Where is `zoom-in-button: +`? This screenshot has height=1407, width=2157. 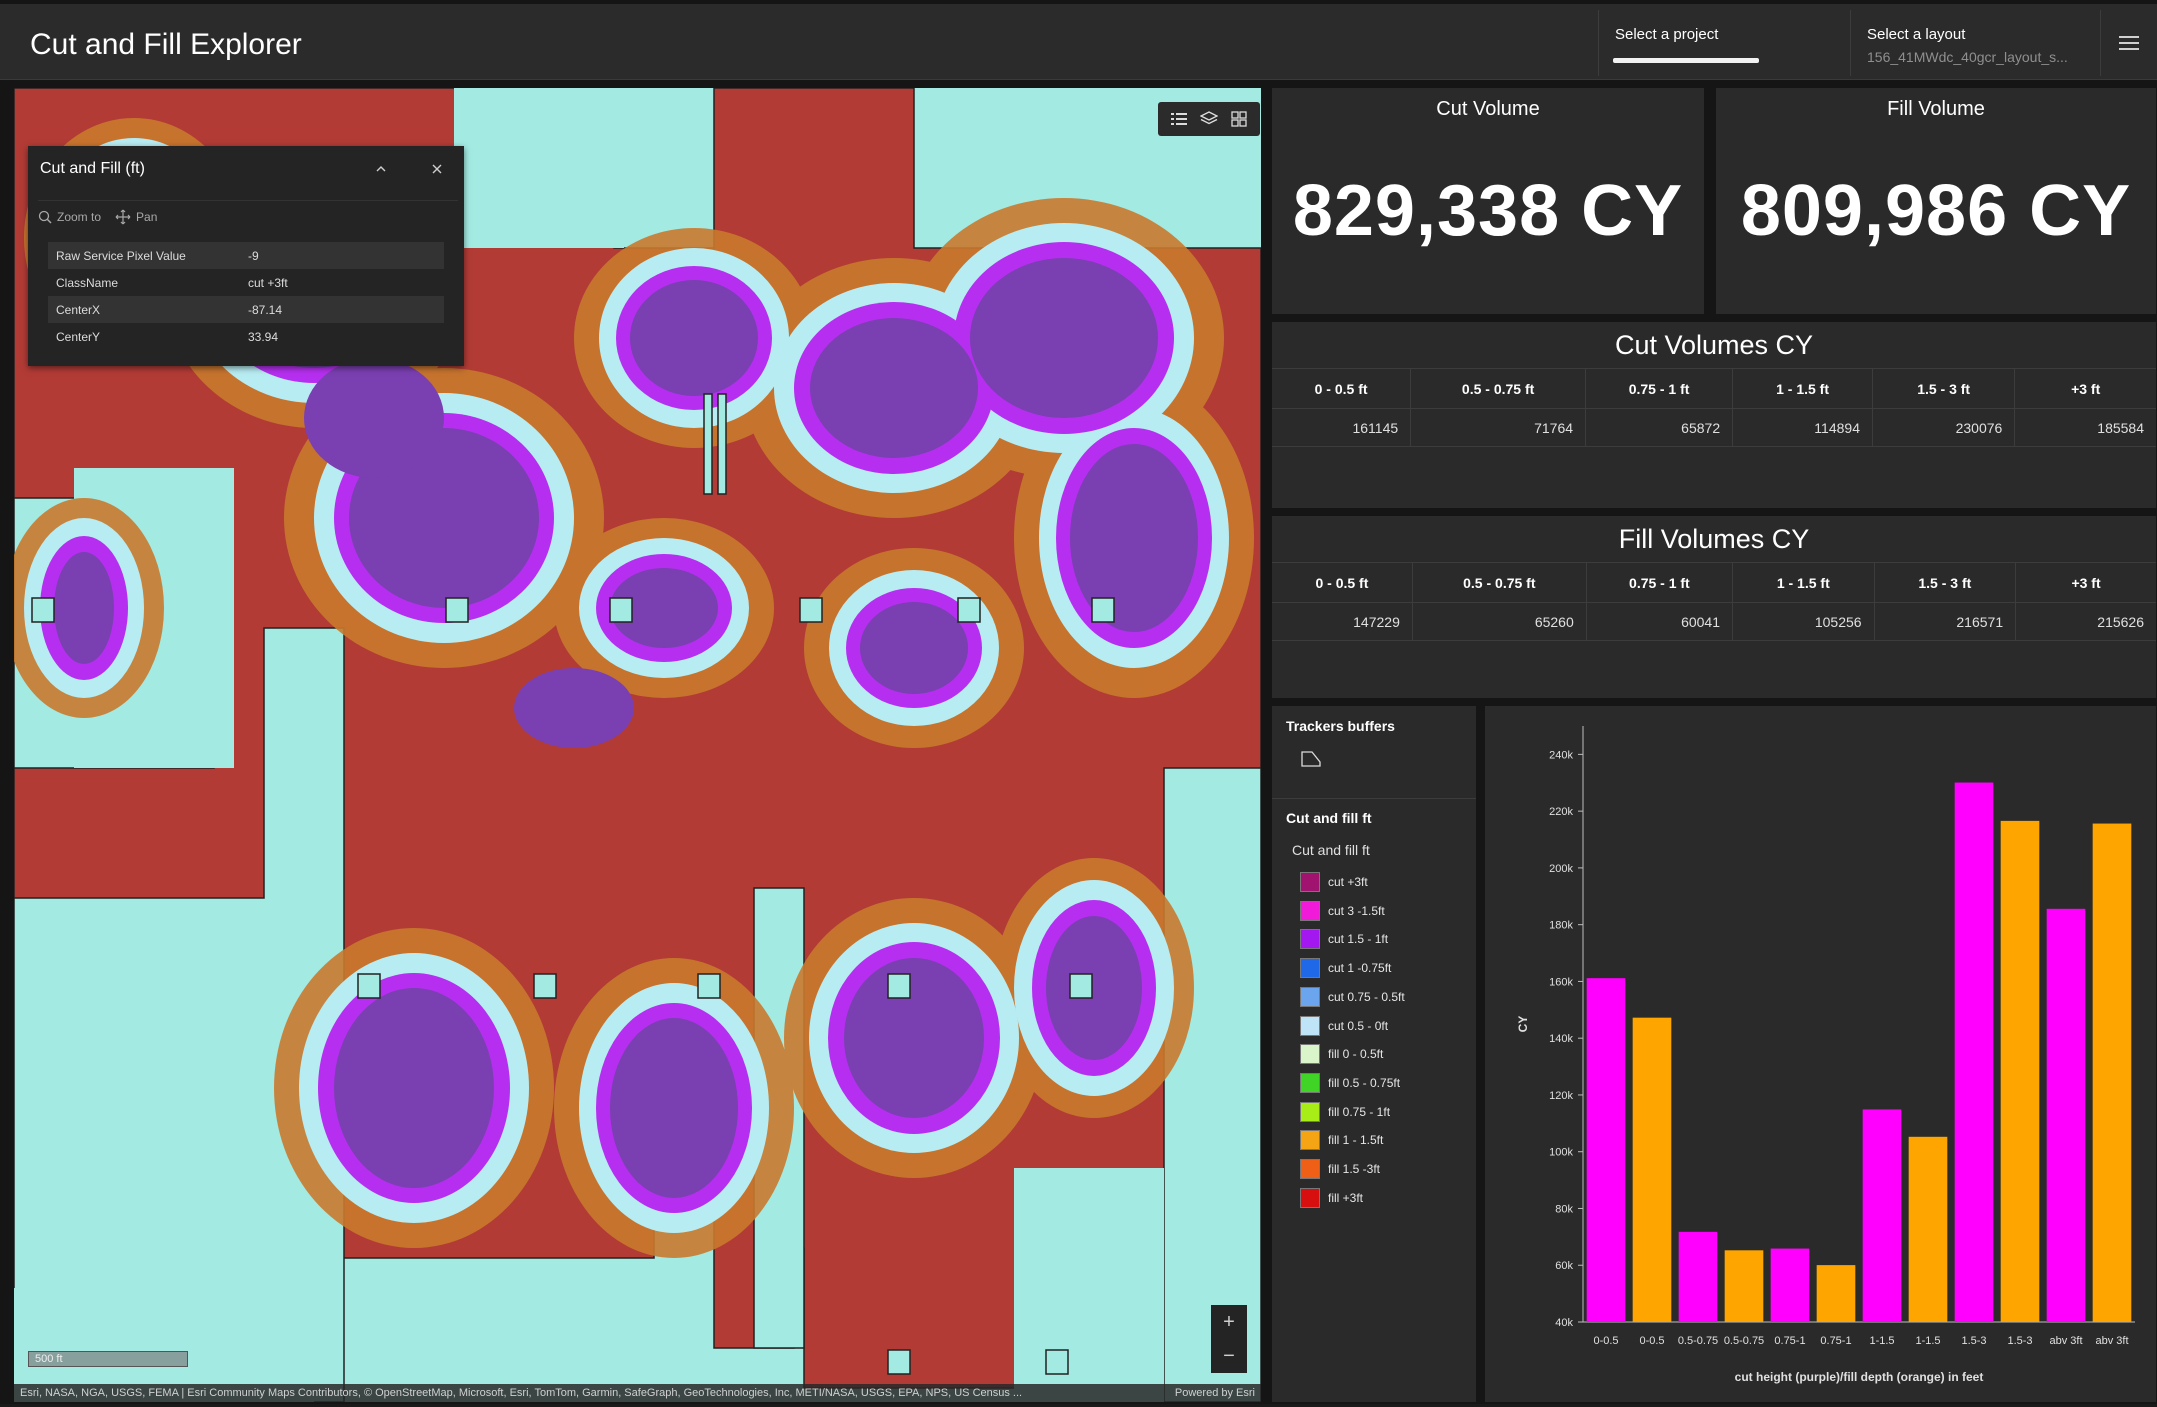
zoom-in-button: + is located at coordinates (1229, 1321).